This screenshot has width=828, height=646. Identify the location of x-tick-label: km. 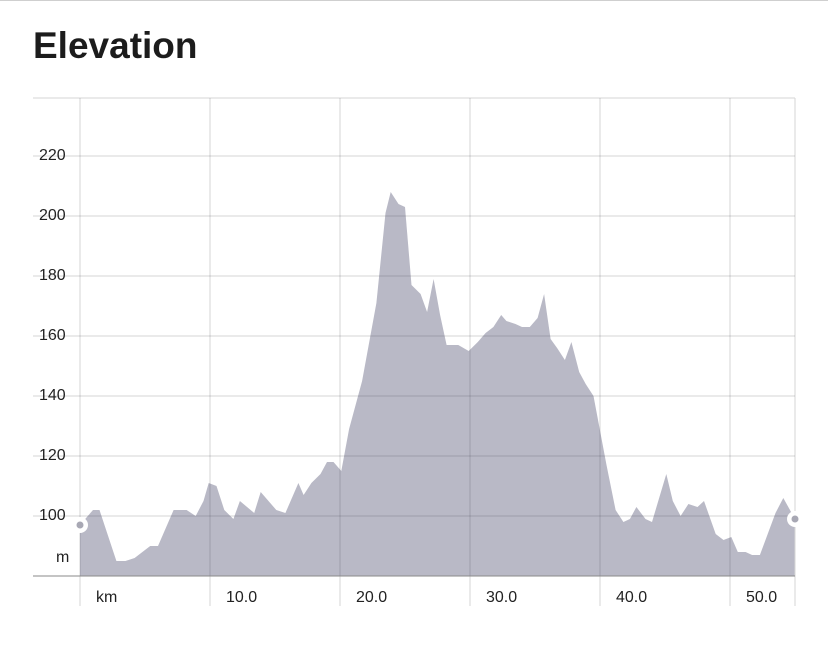
(106, 597).